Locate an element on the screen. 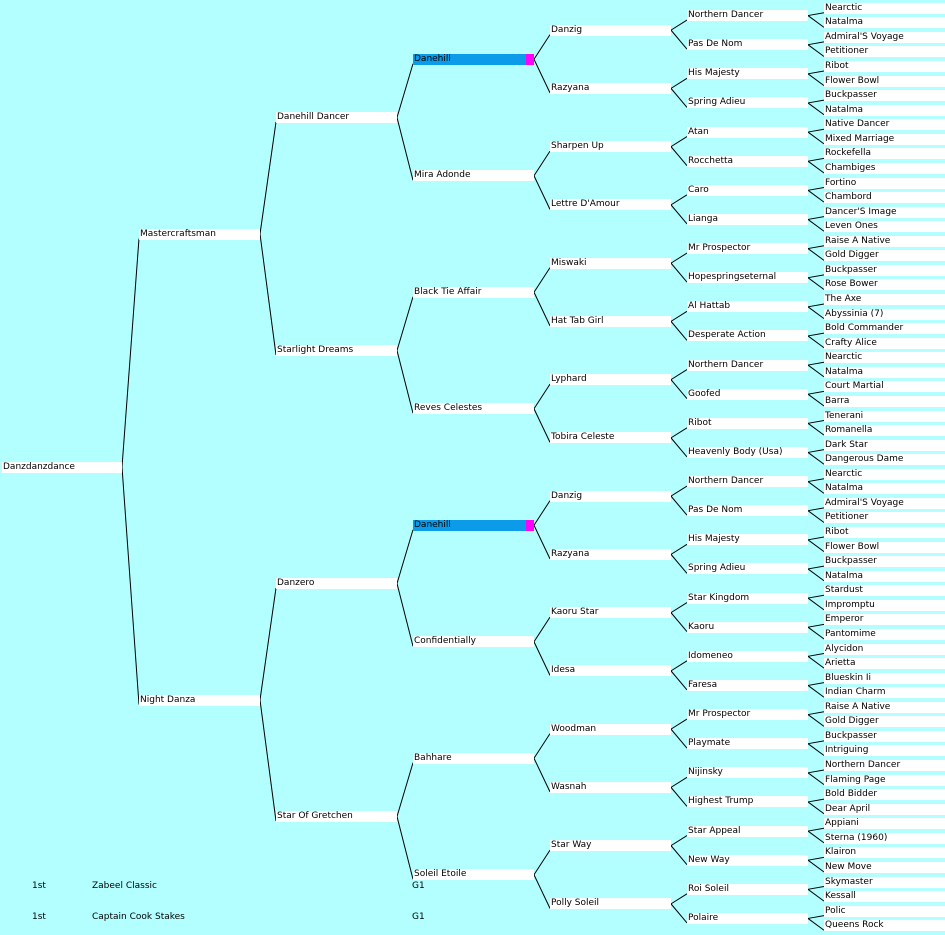 Image resolution: width=945 pixels, height=935 pixels. pedigree-ancestor-gen4: Tobira Celeste is located at coordinates (610, 437).